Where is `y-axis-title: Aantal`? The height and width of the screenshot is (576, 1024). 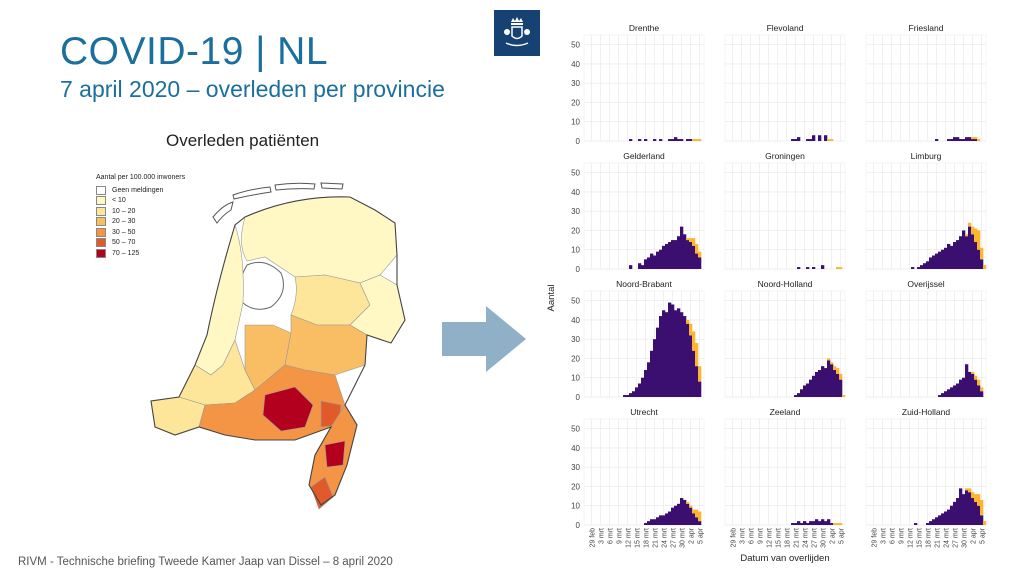
y-axis-title: Aantal is located at coordinates (551, 298).